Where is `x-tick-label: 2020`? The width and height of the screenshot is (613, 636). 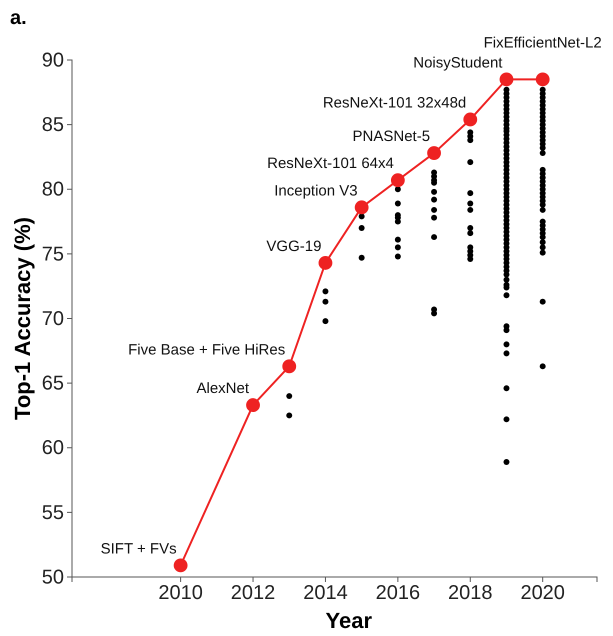 x-tick-label: 2020 is located at coordinates (542, 593).